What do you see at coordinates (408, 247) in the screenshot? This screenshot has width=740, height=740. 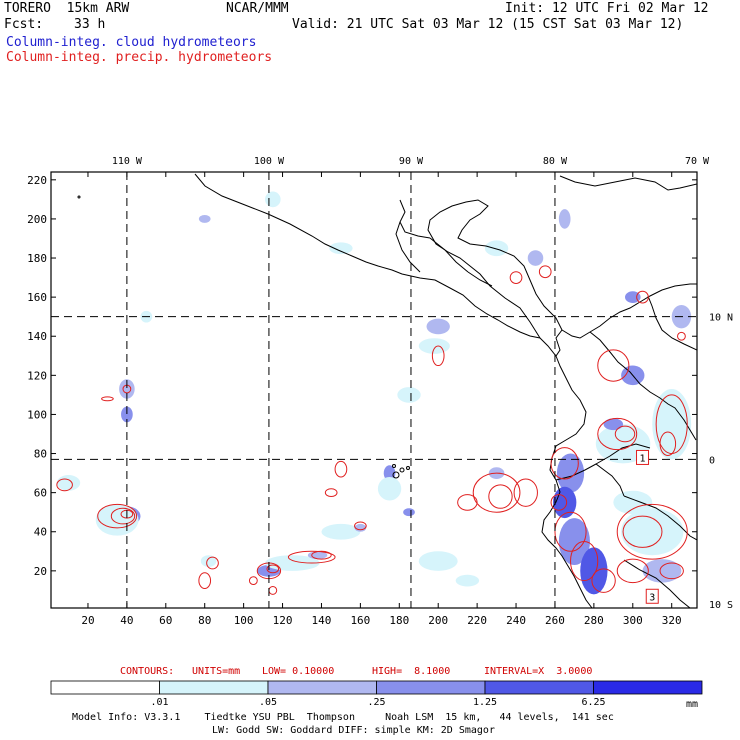 I see `border-mexico-guatemala` at bounding box center [408, 247].